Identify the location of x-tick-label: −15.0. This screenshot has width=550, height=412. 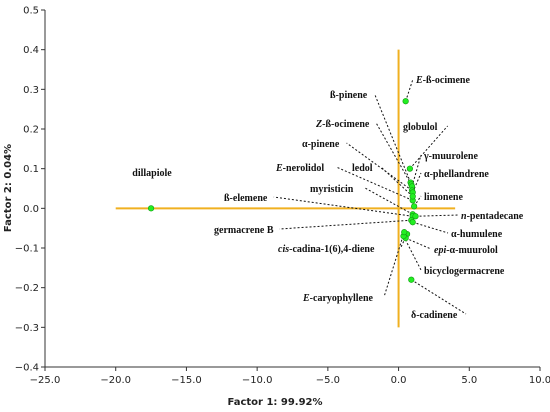
(186, 380).